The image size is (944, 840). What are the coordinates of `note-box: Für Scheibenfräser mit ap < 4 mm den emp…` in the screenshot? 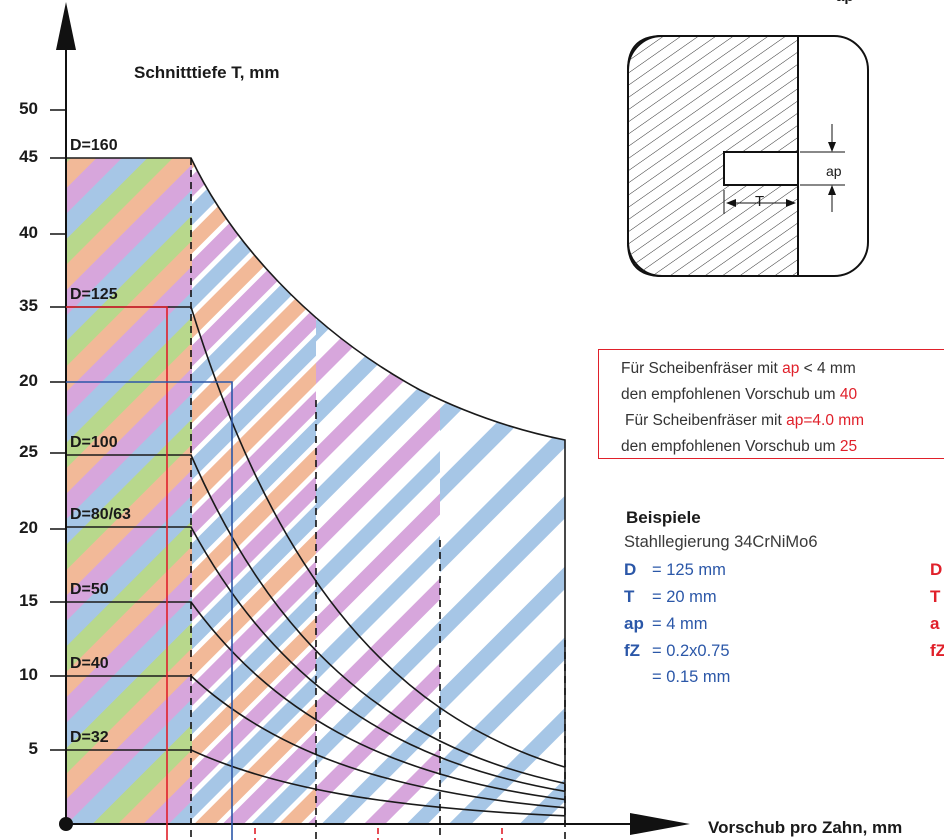 It's located at (771, 404).